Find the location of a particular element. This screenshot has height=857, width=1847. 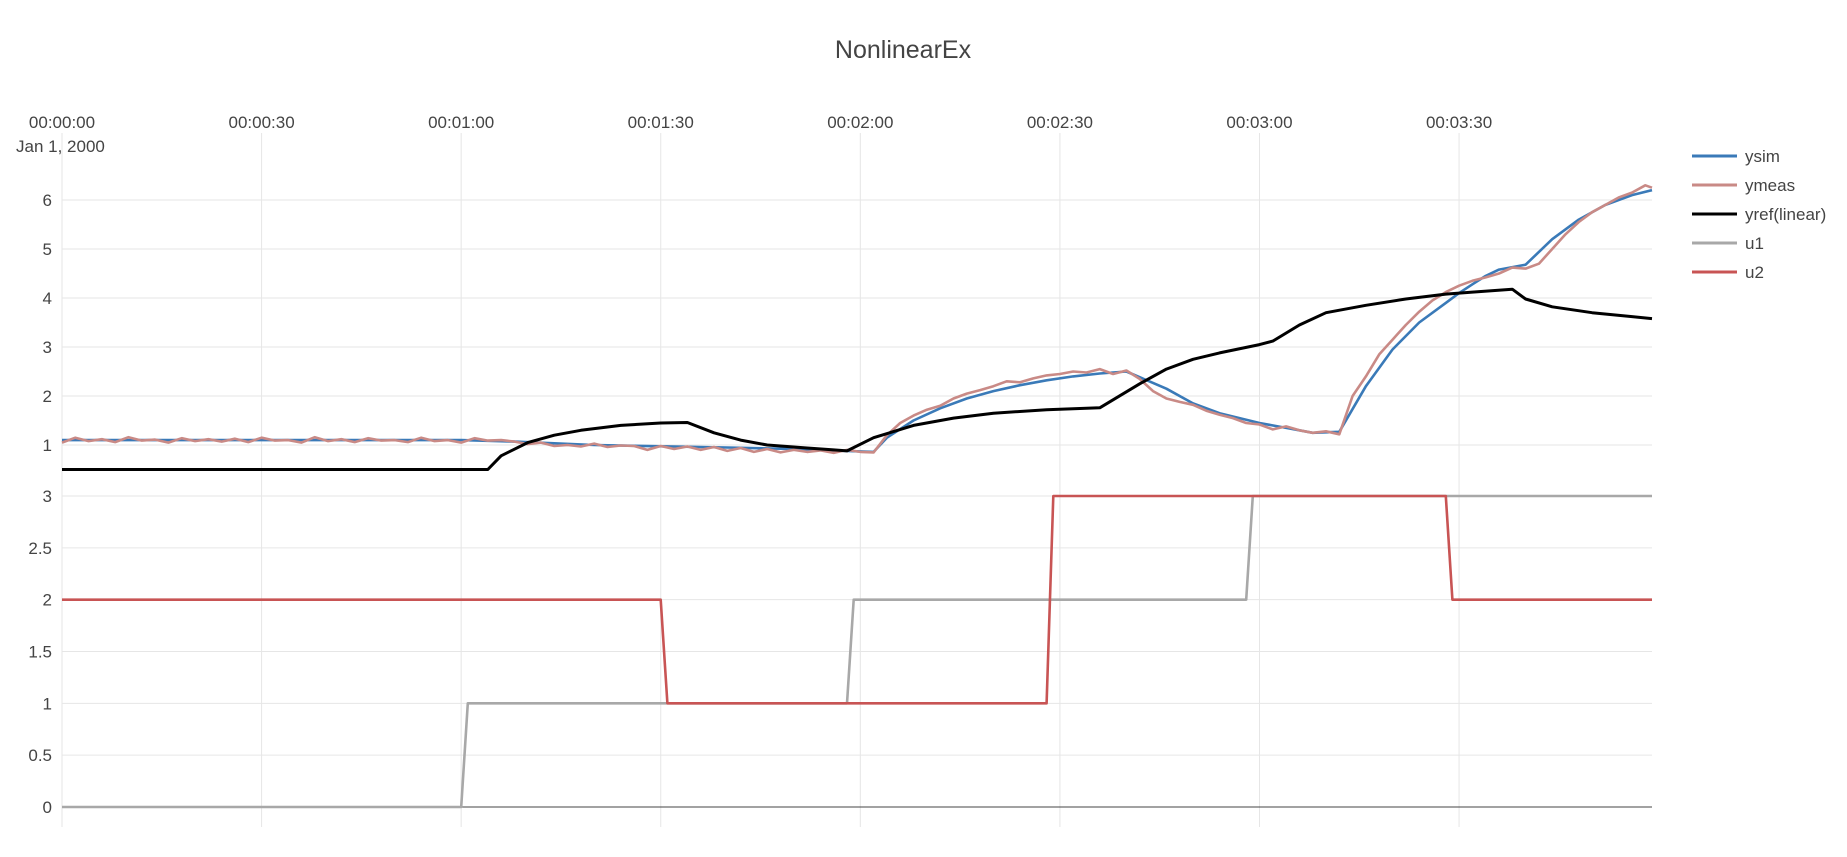

y-tick-label: 1.5 is located at coordinates (40, 652).